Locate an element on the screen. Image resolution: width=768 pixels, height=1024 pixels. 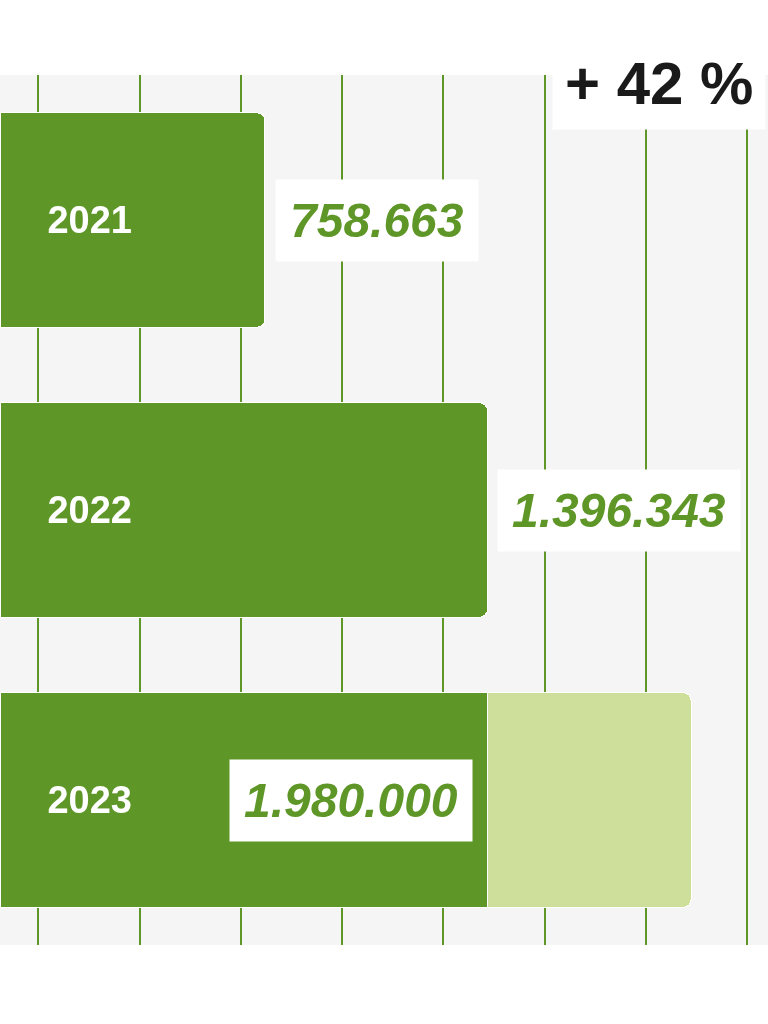
y-tick-label: 2021 is located at coordinates (89, 220).